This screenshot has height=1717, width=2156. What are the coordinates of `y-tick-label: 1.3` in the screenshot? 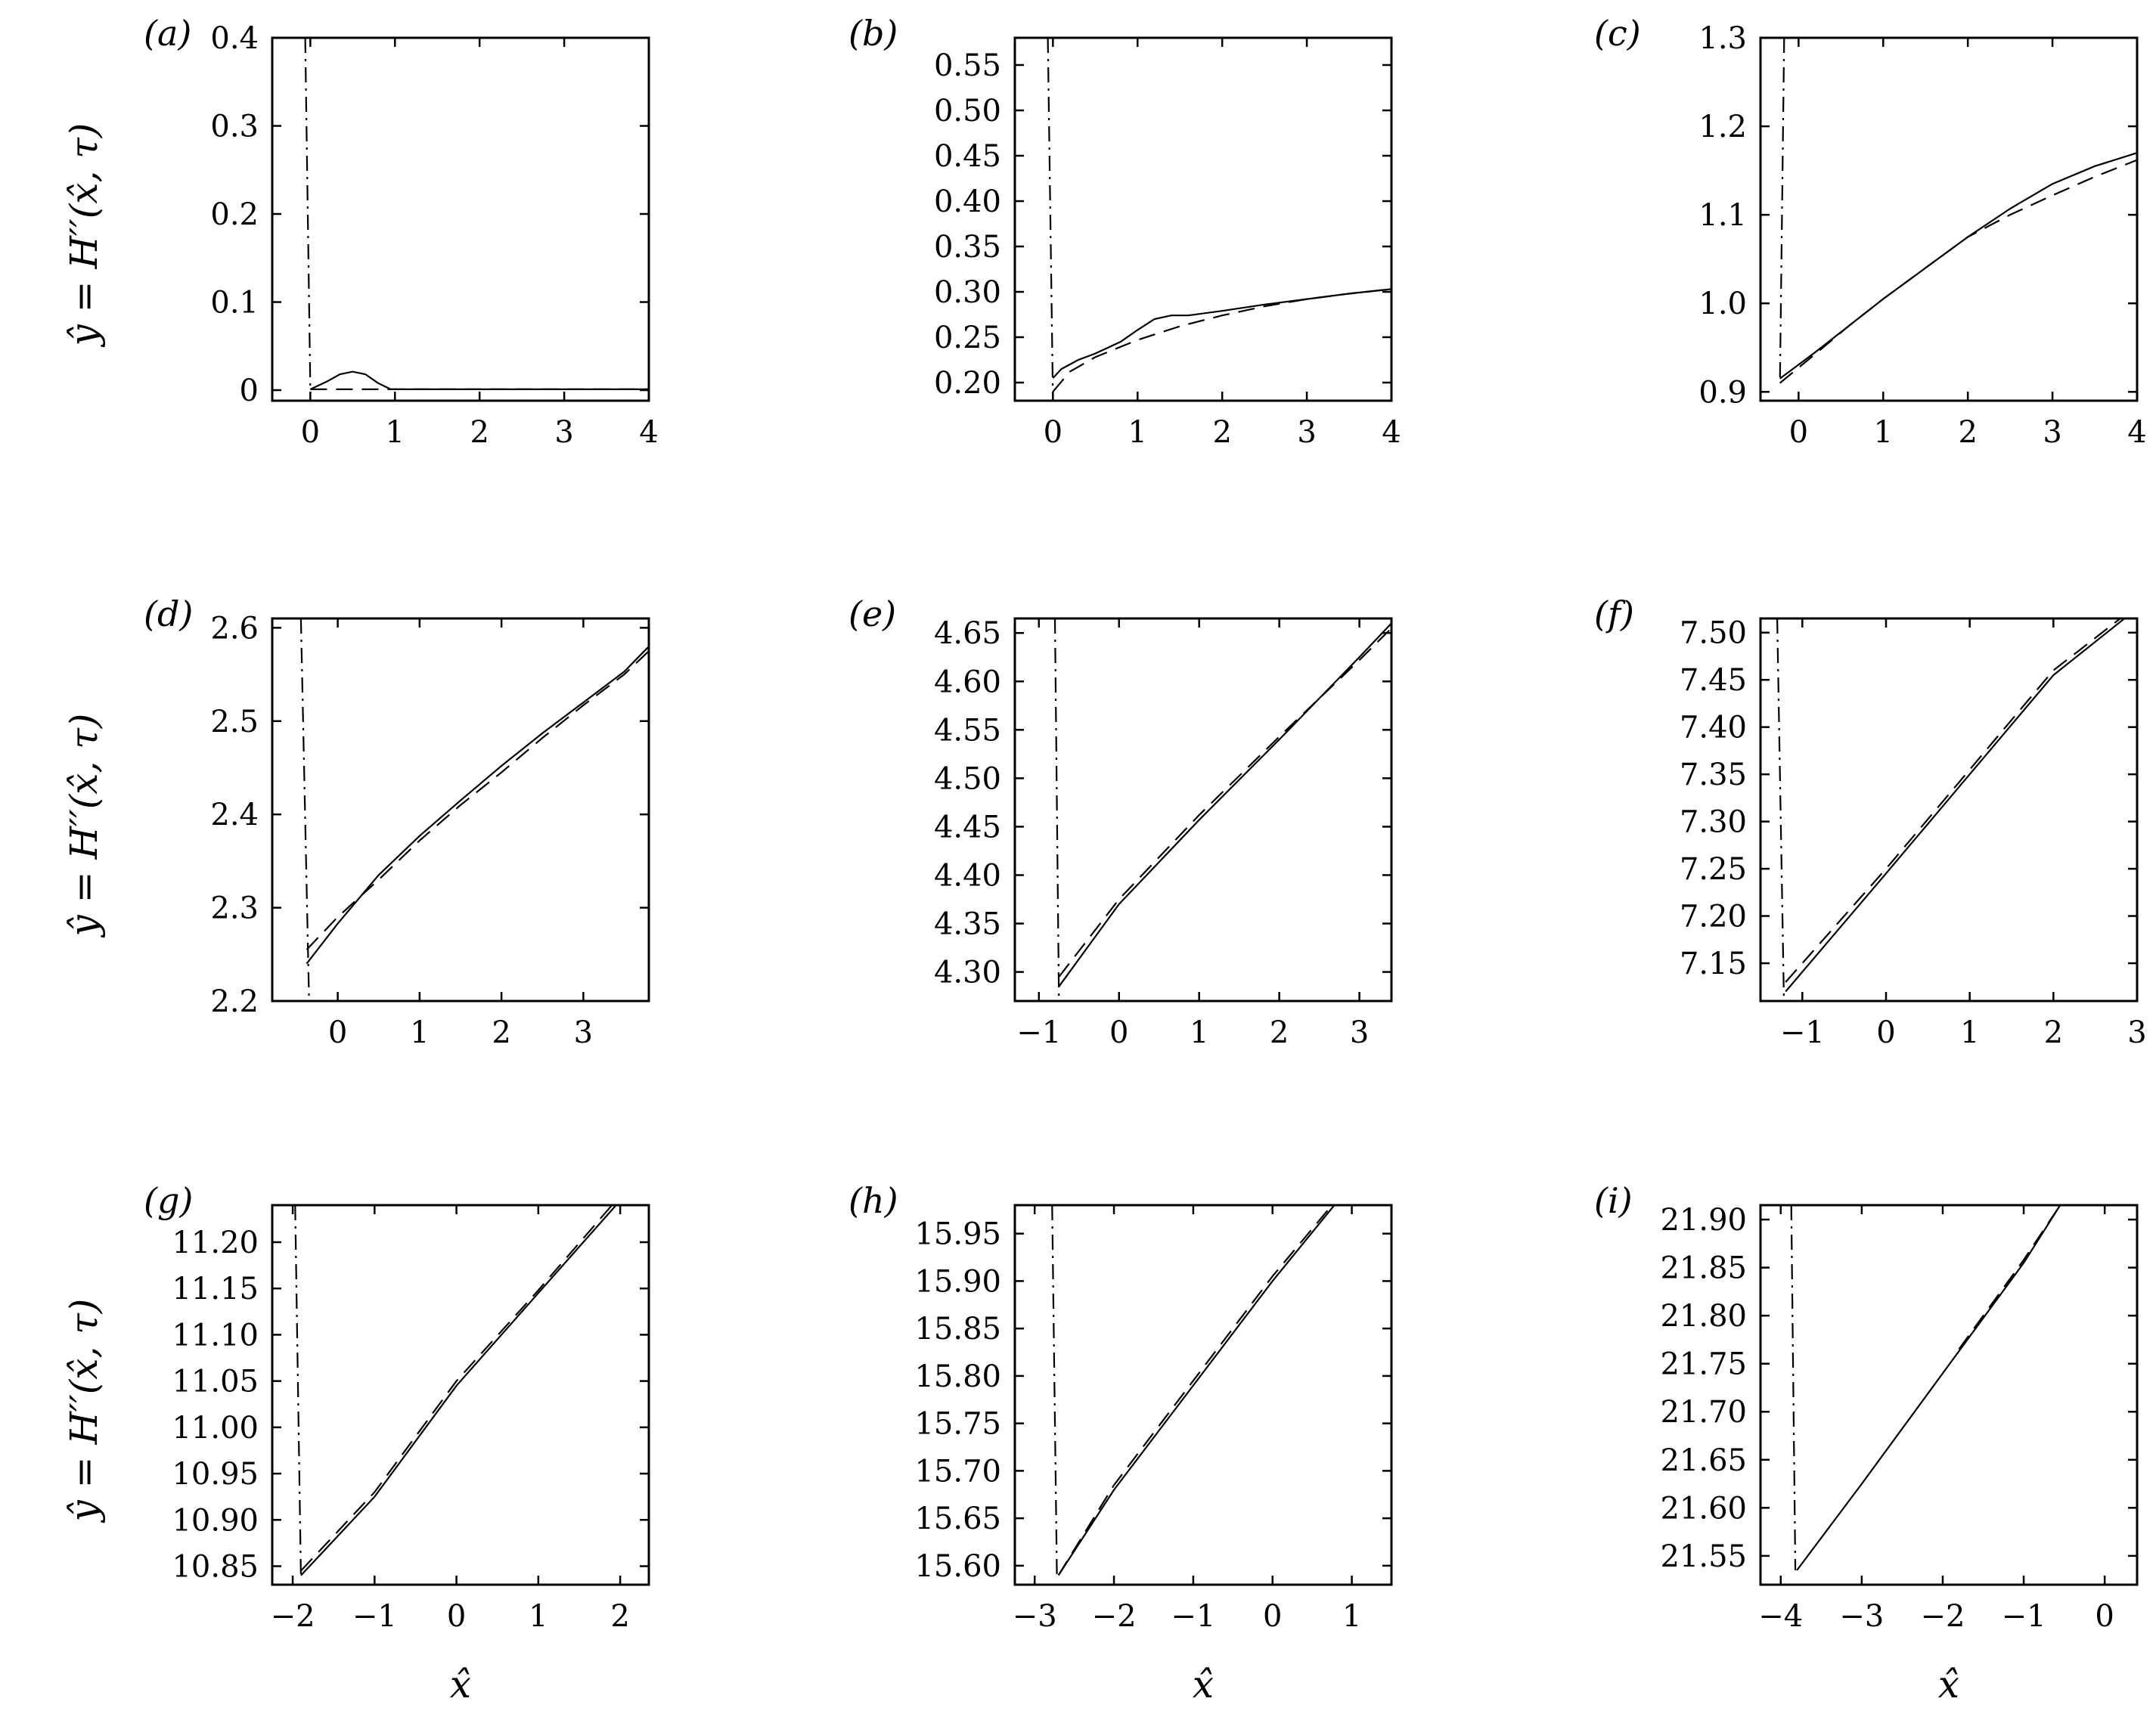 It's located at (1722, 39).